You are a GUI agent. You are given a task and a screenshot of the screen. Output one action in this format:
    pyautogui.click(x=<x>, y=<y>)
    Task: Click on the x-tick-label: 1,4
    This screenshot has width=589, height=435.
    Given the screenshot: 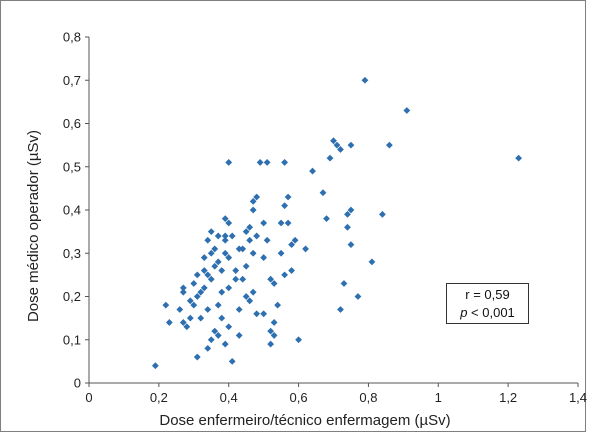 What is the action you would take?
    pyautogui.click(x=578, y=397)
    